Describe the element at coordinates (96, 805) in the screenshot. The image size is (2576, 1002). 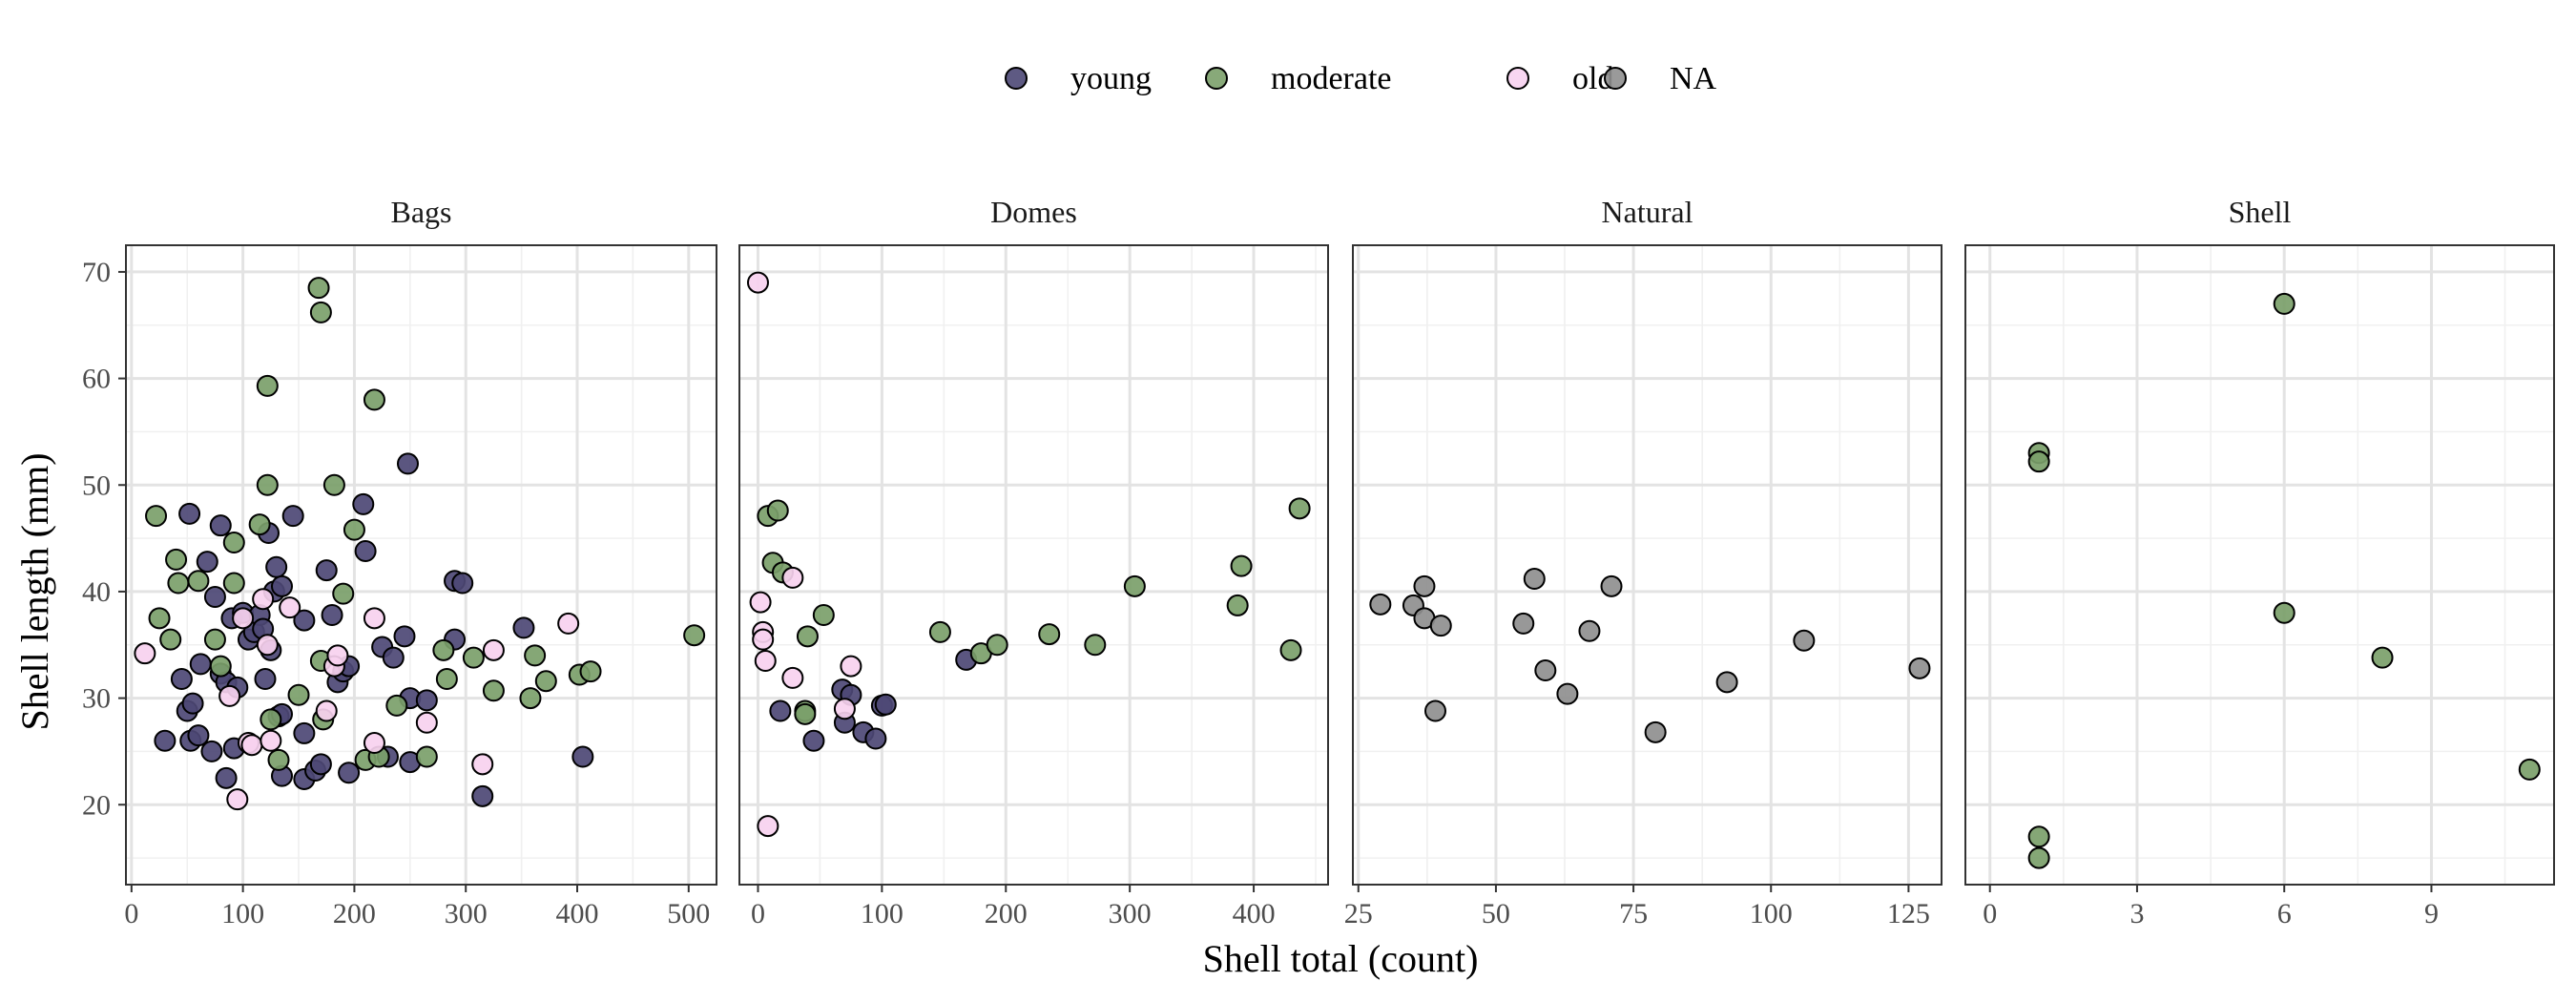
I see `y-tick-label: 20` at that location.